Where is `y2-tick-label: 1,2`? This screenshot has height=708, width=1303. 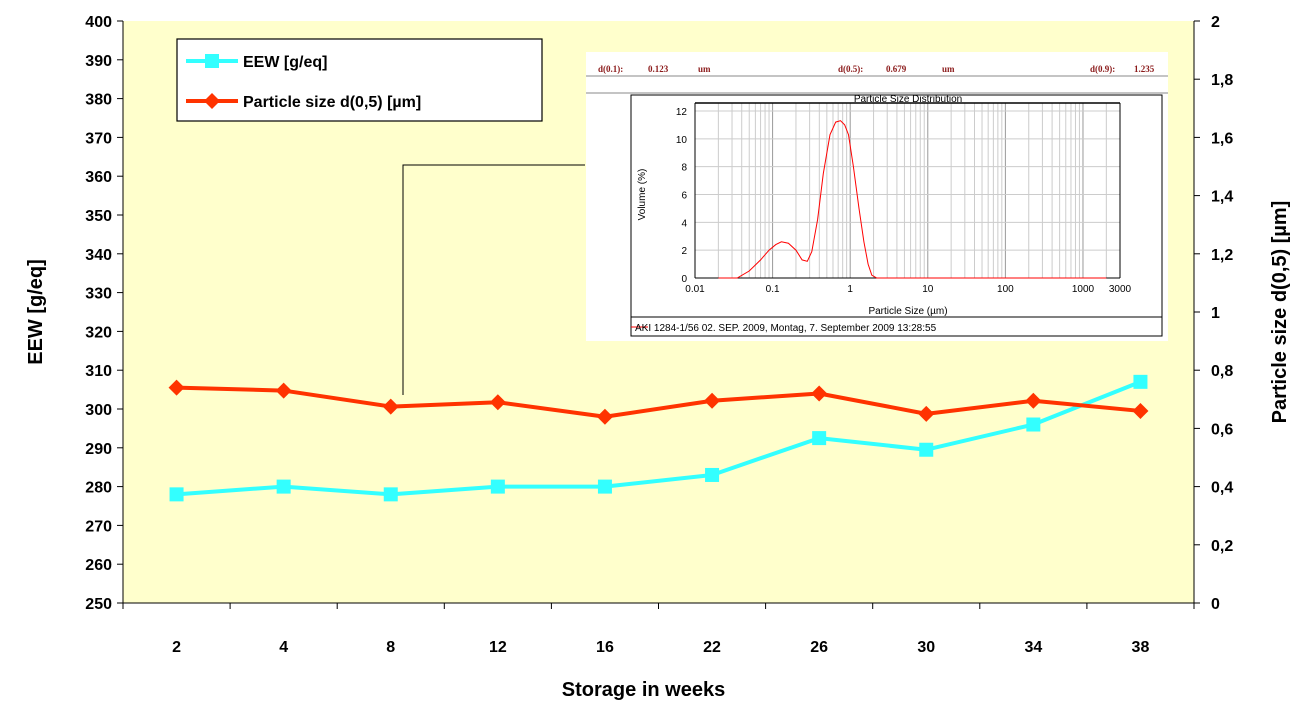 y2-tick-label: 1,2 is located at coordinates (1222, 255).